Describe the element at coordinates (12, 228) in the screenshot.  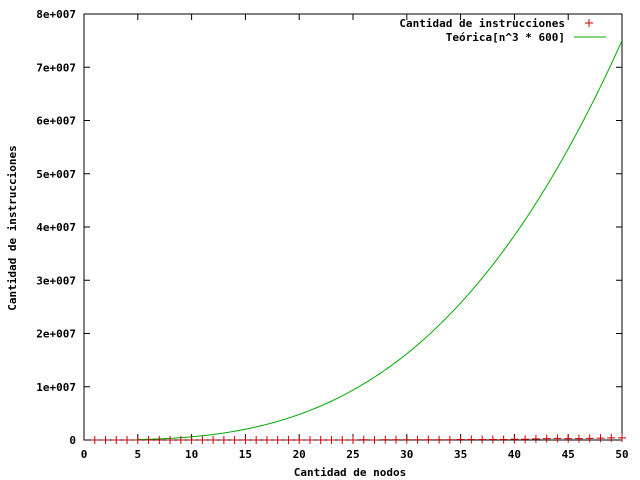
I see `y-axis-label: Cantidad de instrucciones` at that location.